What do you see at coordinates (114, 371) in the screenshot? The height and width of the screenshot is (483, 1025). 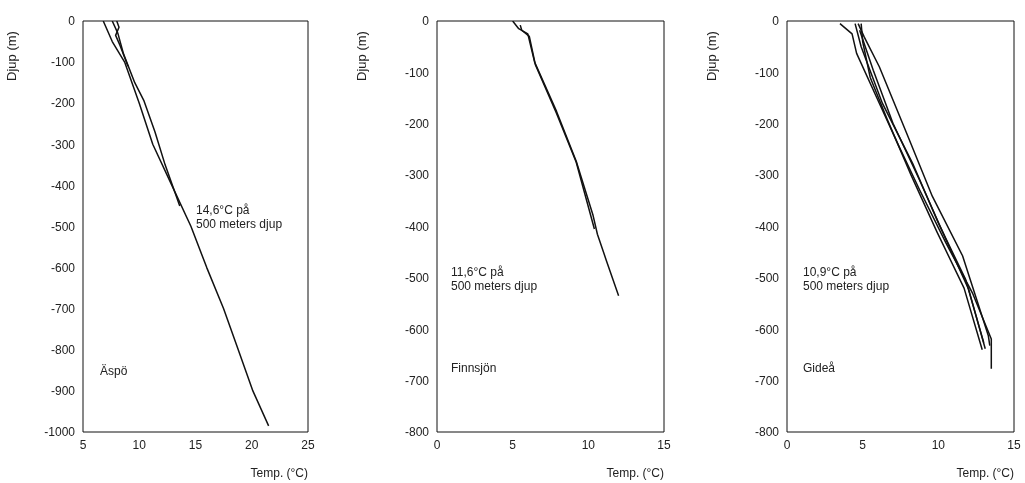 I see `annotation: Äspö` at bounding box center [114, 371].